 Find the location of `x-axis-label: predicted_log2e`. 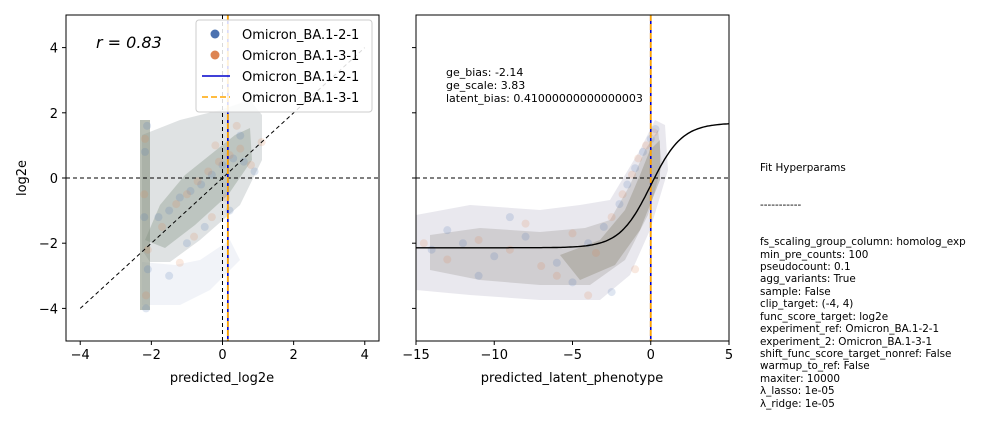

x-axis-label: predicted_log2e is located at coordinates (222, 378).